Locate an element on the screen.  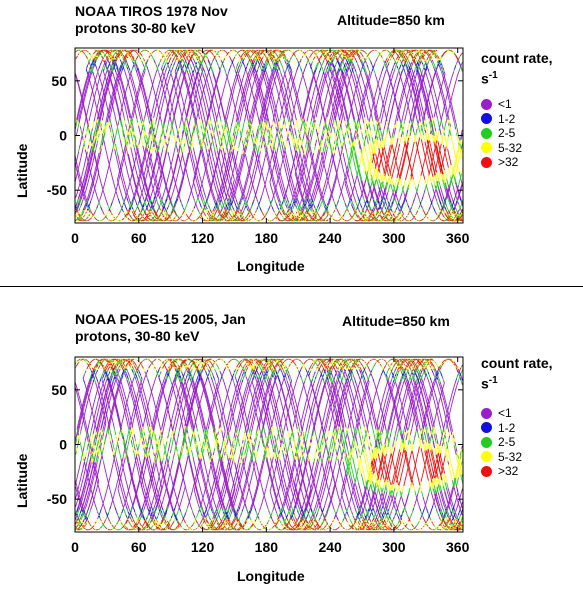
title-line-1: NOAA TIROS 1978 Nov is located at coordinates (151, 11).